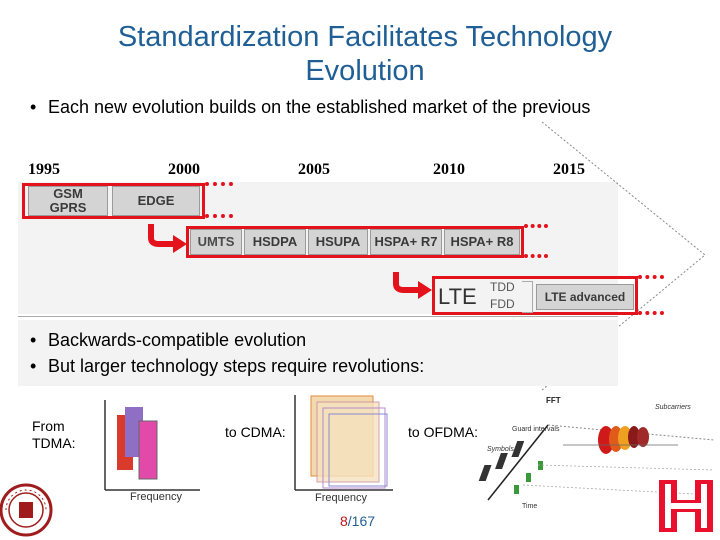 This screenshot has height=540, width=720. I want to click on hsdpa-box: HSDPA, so click(275, 242).